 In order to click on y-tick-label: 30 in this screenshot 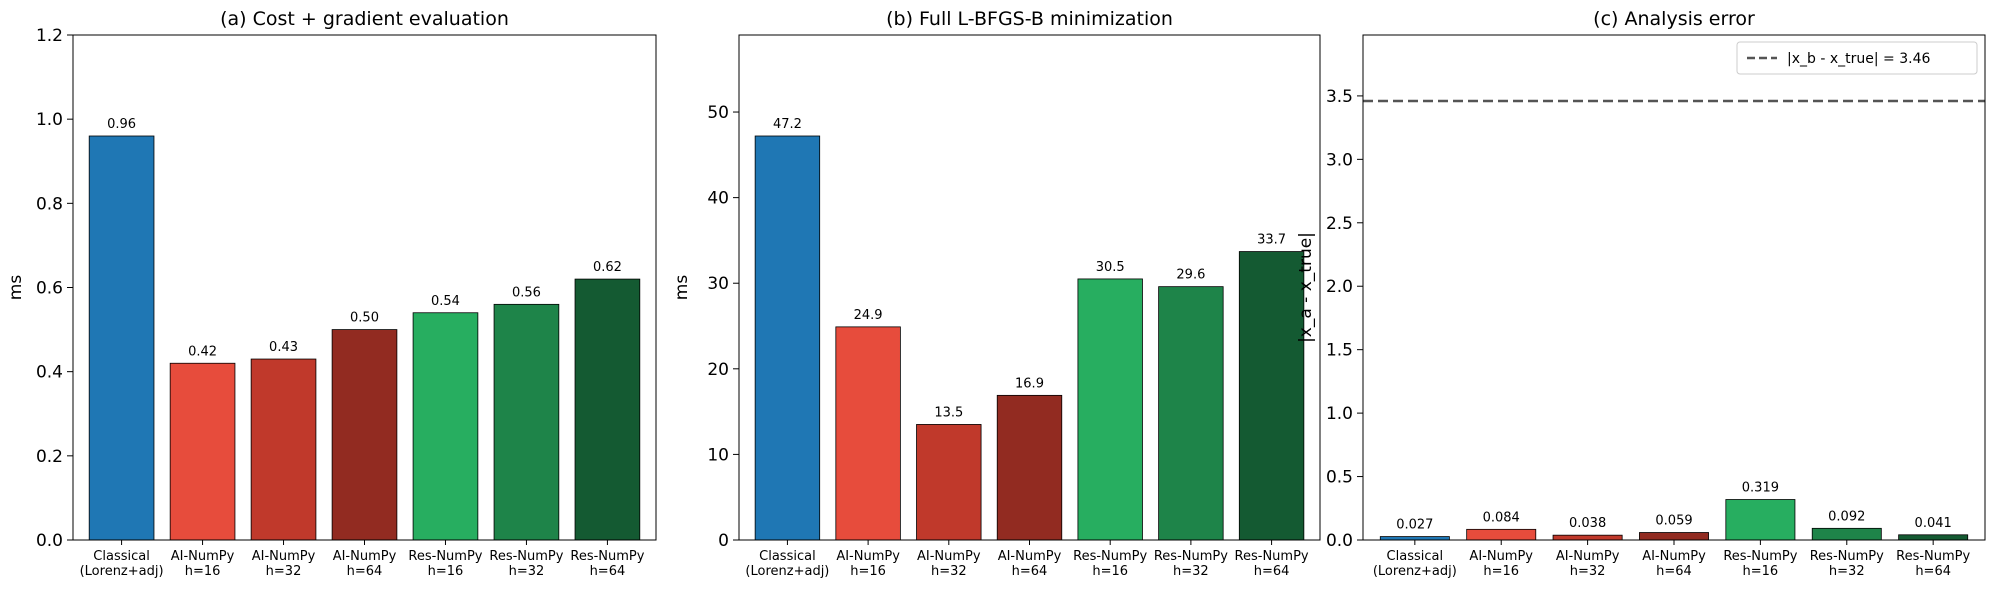, I will do `click(718, 284)`.